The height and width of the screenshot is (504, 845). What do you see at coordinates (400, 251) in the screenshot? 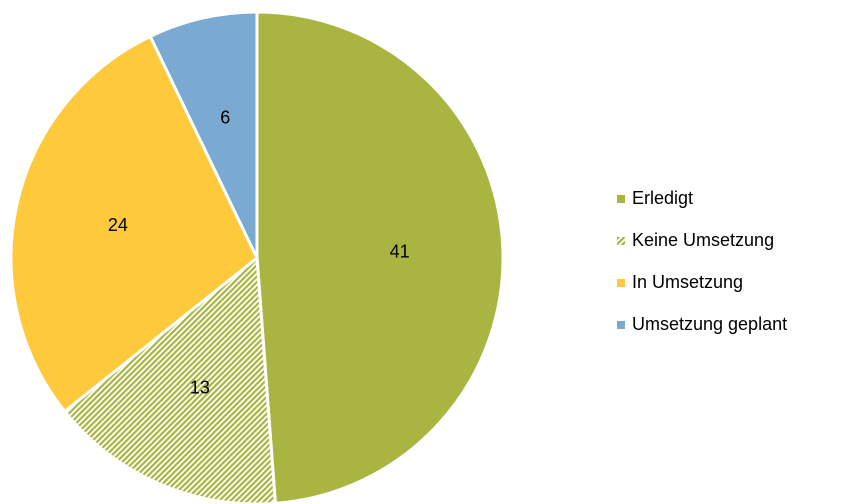
I see `data-label: 41` at bounding box center [400, 251].